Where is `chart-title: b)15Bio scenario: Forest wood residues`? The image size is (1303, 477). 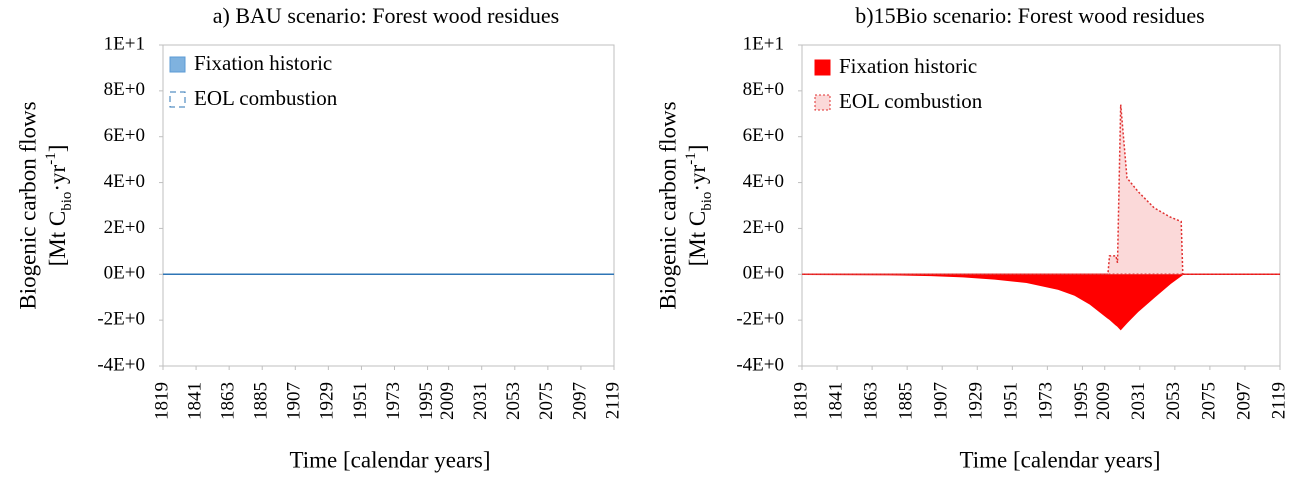 chart-title: b)15Bio scenario: Forest wood residues is located at coordinates (1030, 15).